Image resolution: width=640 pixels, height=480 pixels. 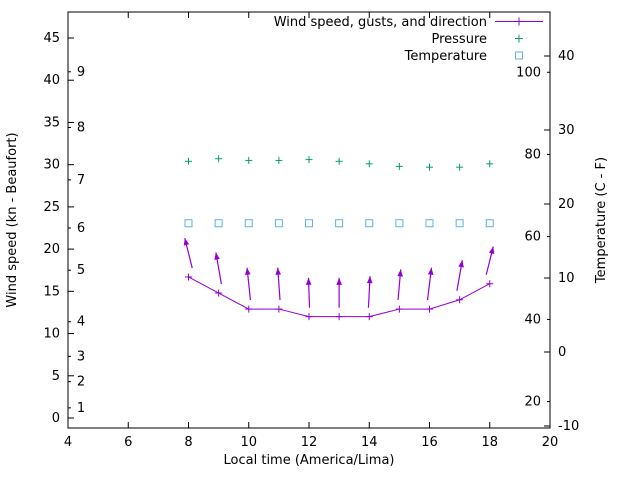 I want to click on legend-label-wind: Wind speed, gusts, and direction, so click(x=380, y=22).